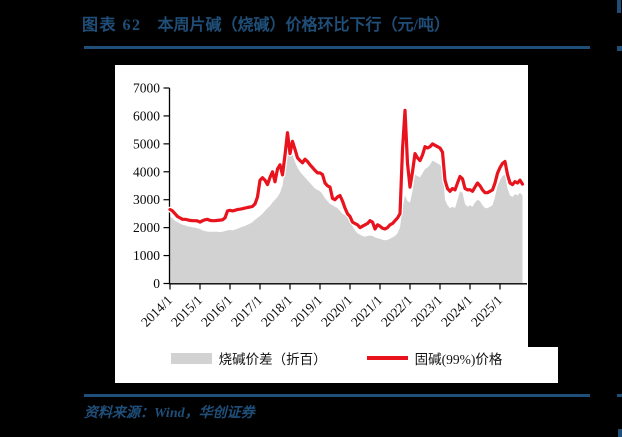  I want to click on title-divider, so click(337, 47).